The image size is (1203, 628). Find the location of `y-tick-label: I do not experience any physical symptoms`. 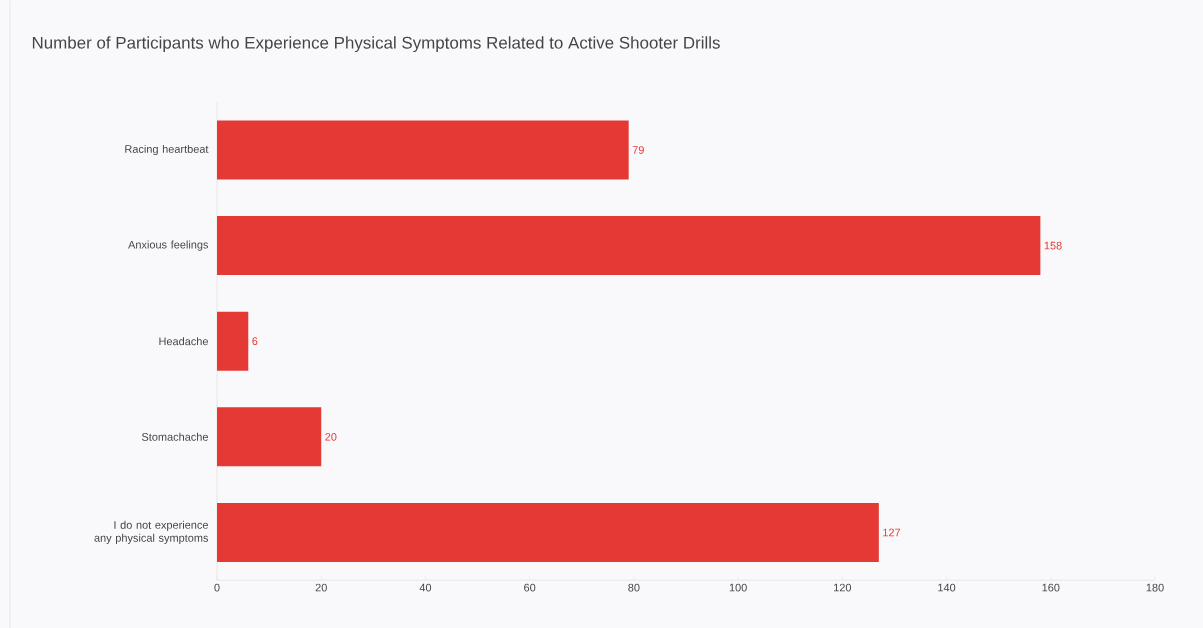

y-tick-label: I do not experience any physical symptoms is located at coordinates (151, 532).